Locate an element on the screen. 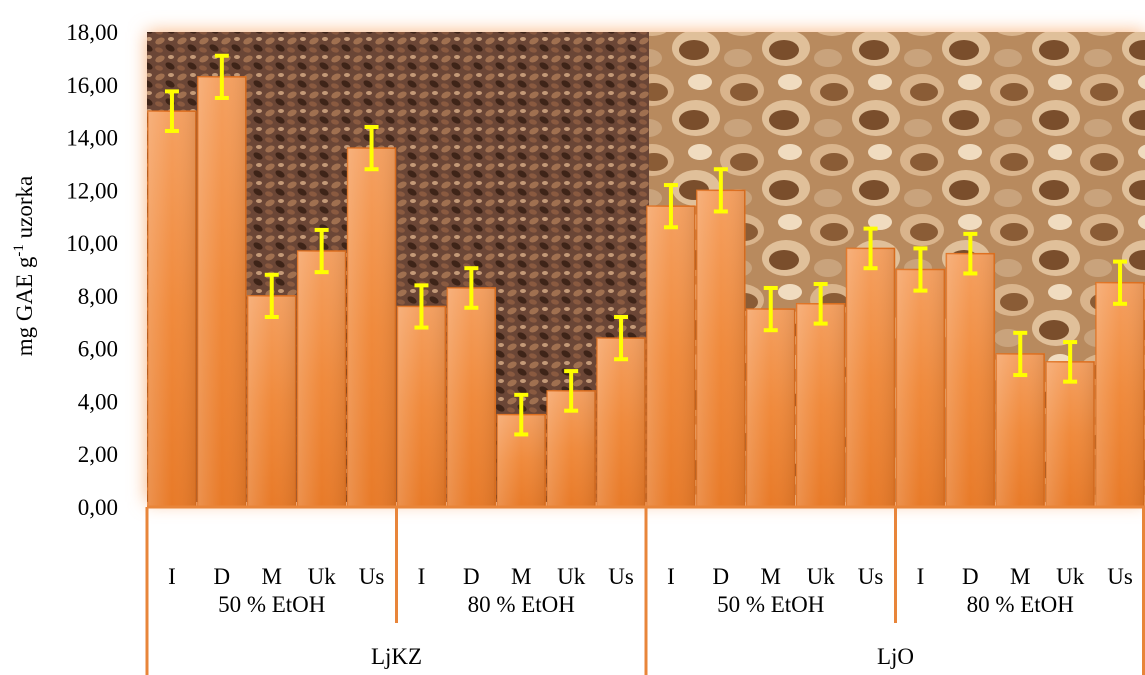 The height and width of the screenshot is (675, 1145). y-tick-label: 10,00 is located at coordinates (92, 243).